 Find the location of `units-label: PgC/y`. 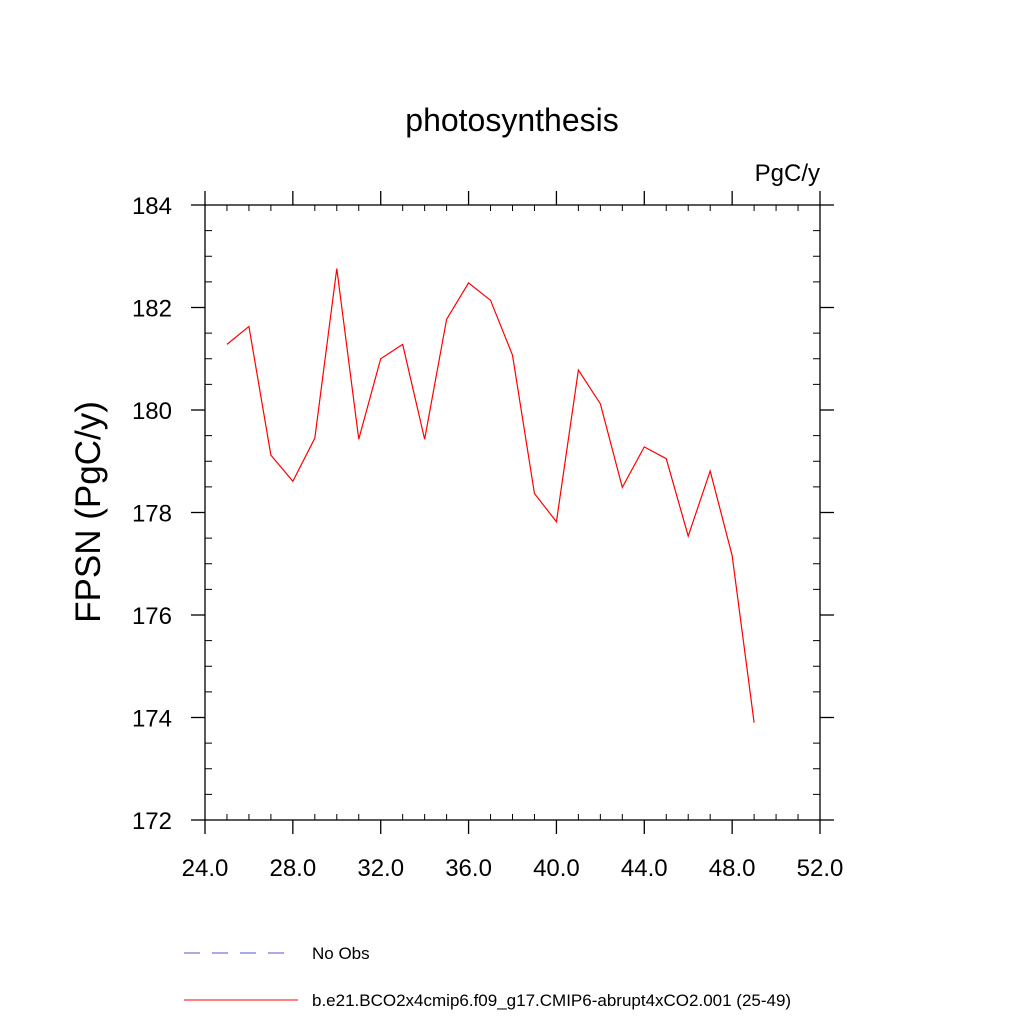

units-label: PgC/y is located at coordinates (787, 173).